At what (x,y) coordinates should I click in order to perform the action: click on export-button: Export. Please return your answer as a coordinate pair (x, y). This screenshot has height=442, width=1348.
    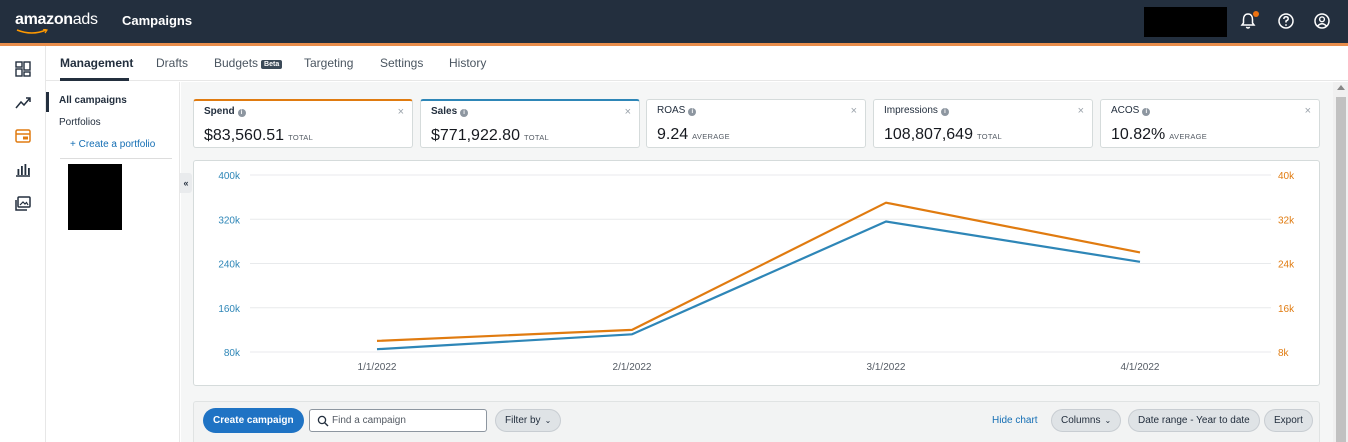
    Looking at the image, I should click on (1288, 420).